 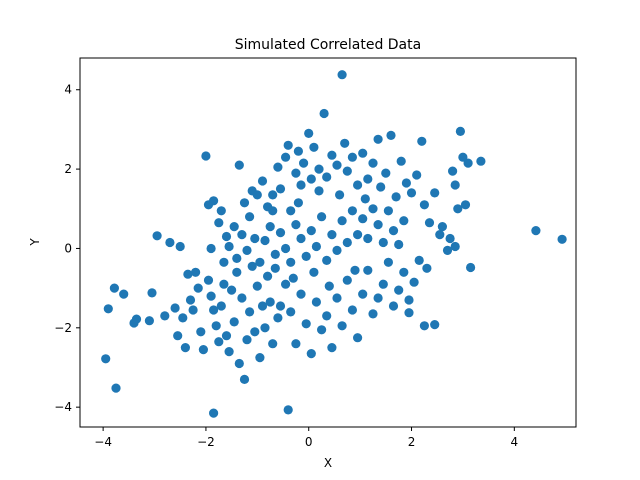 I want to click on x-axis-label: X, so click(x=328, y=463).